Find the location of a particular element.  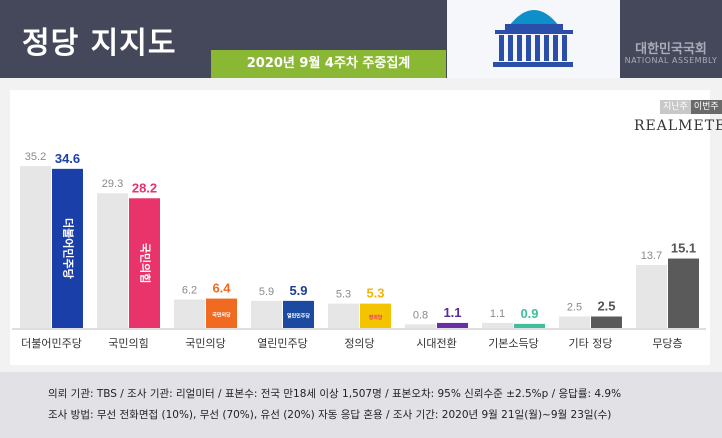

chart-legend: 지난주 이번주 is located at coordinates (691, 107).